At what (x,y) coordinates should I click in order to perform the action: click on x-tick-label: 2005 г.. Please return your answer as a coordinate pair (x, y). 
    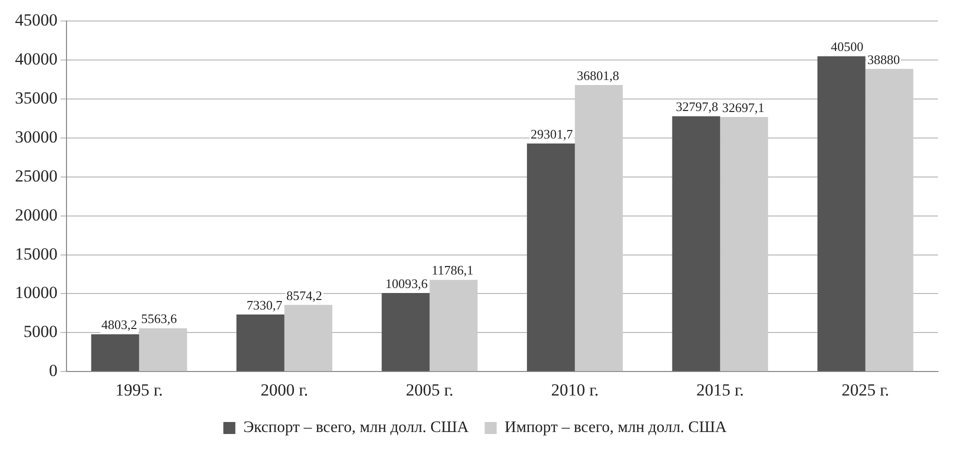
    Looking at the image, I should click on (430, 390).